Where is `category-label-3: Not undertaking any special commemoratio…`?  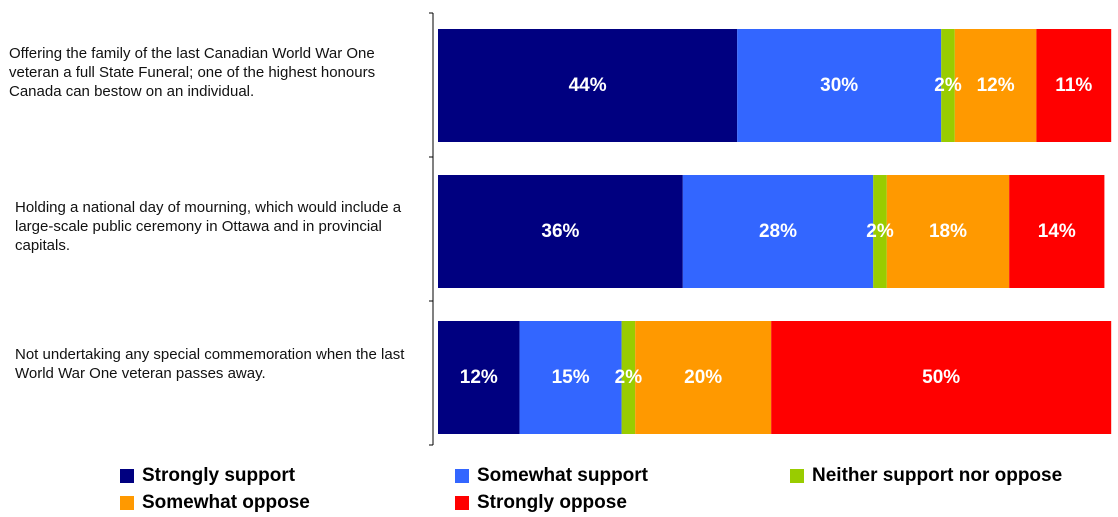
category-label-3: Not undertaking any special commemoratio… is located at coordinates (210, 364).